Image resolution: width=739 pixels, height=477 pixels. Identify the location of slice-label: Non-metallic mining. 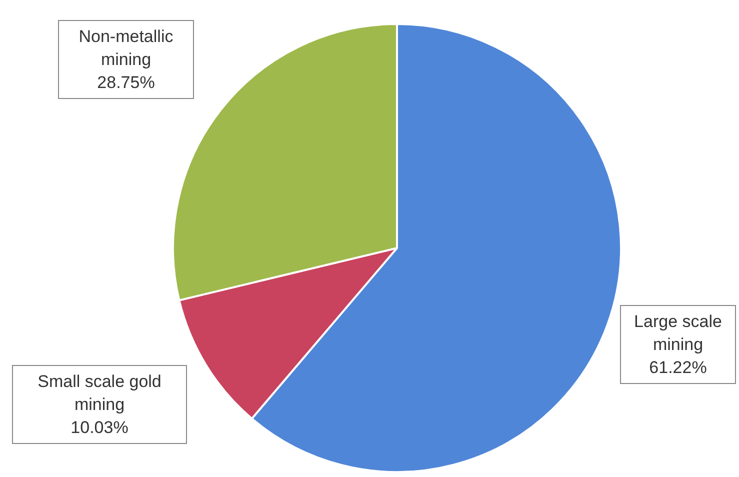
(126, 48).